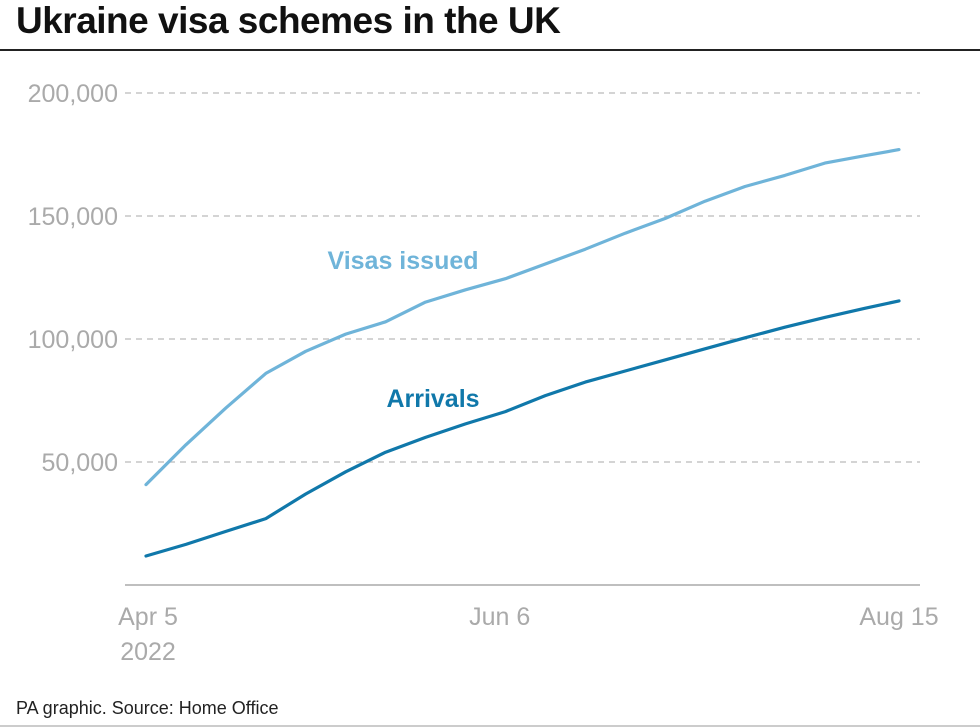 The image size is (980, 727). What do you see at coordinates (73, 217) in the screenshot?
I see `y-tick-label: 150,000` at bounding box center [73, 217].